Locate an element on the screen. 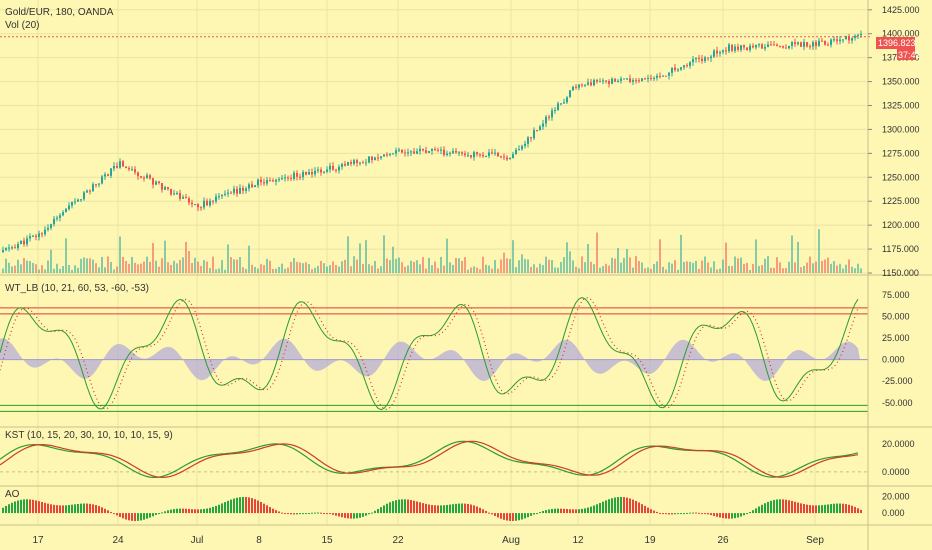  time-tick-label: 26 is located at coordinates (723, 540).